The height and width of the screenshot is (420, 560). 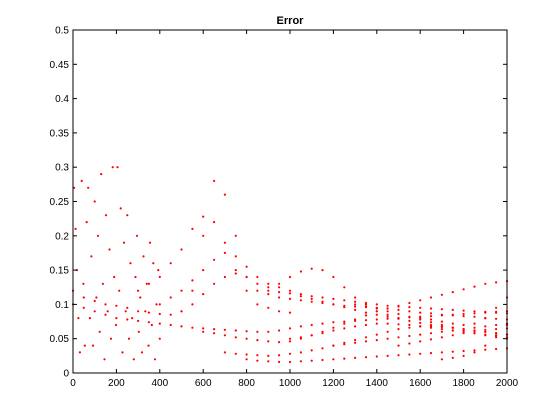 I want to click on y-tick-label: 0.5, so click(x=62, y=31).